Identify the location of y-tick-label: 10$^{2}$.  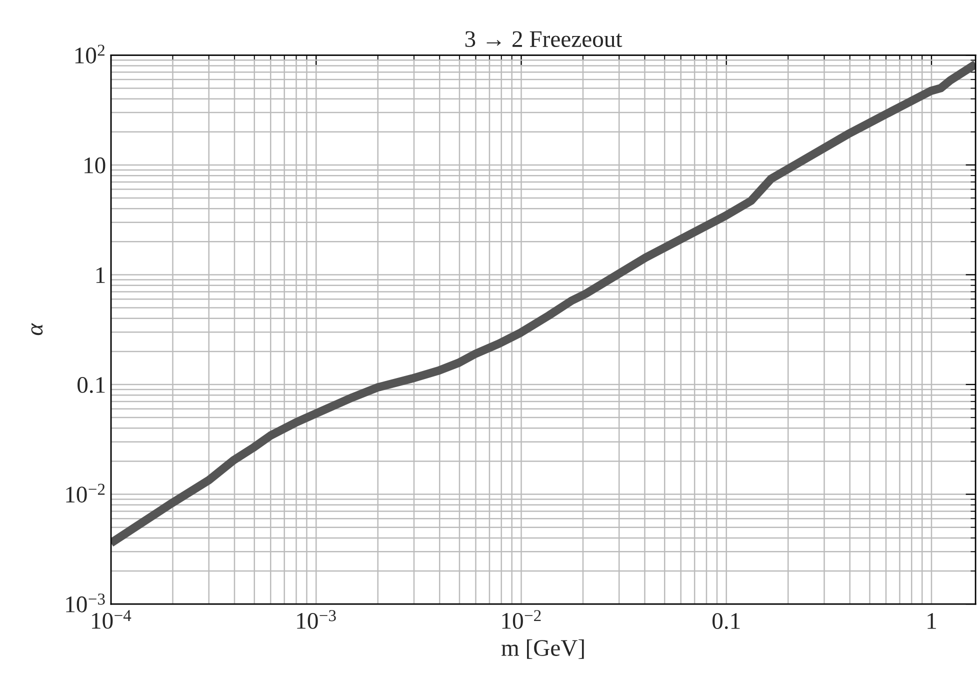
(89, 54).